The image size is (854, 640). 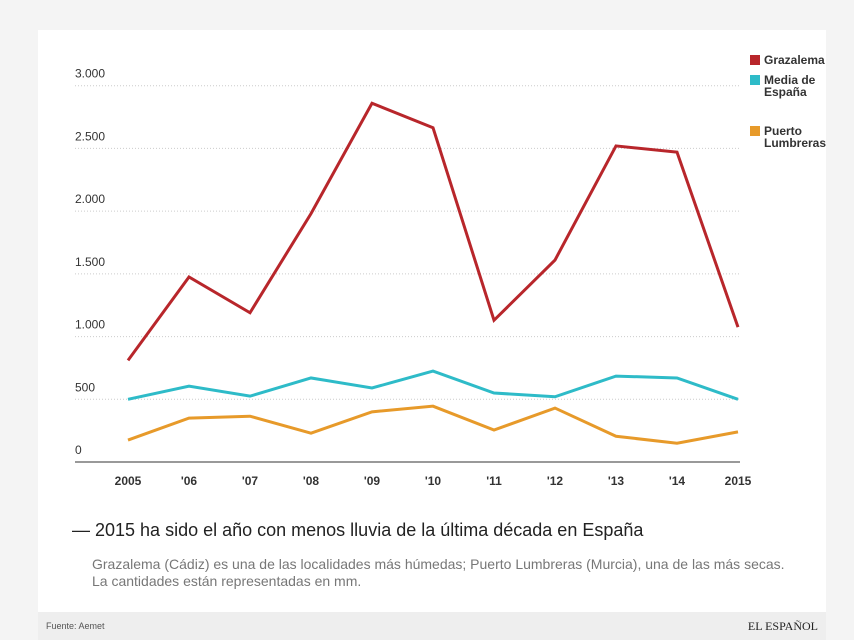 I want to click on x-tick-label: '09, so click(x=372, y=481).